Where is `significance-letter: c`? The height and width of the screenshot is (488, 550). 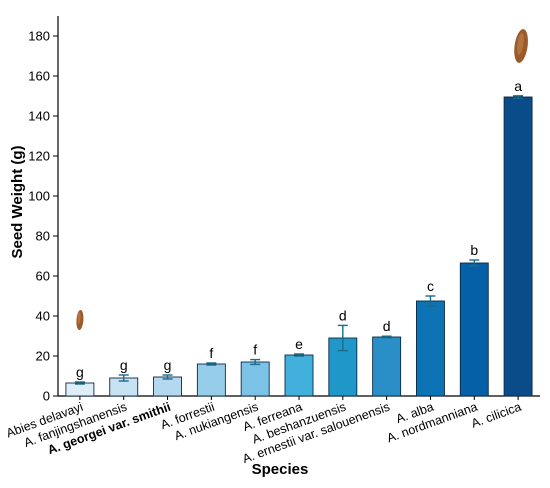 significance-letter: c is located at coordinates (430, 286).